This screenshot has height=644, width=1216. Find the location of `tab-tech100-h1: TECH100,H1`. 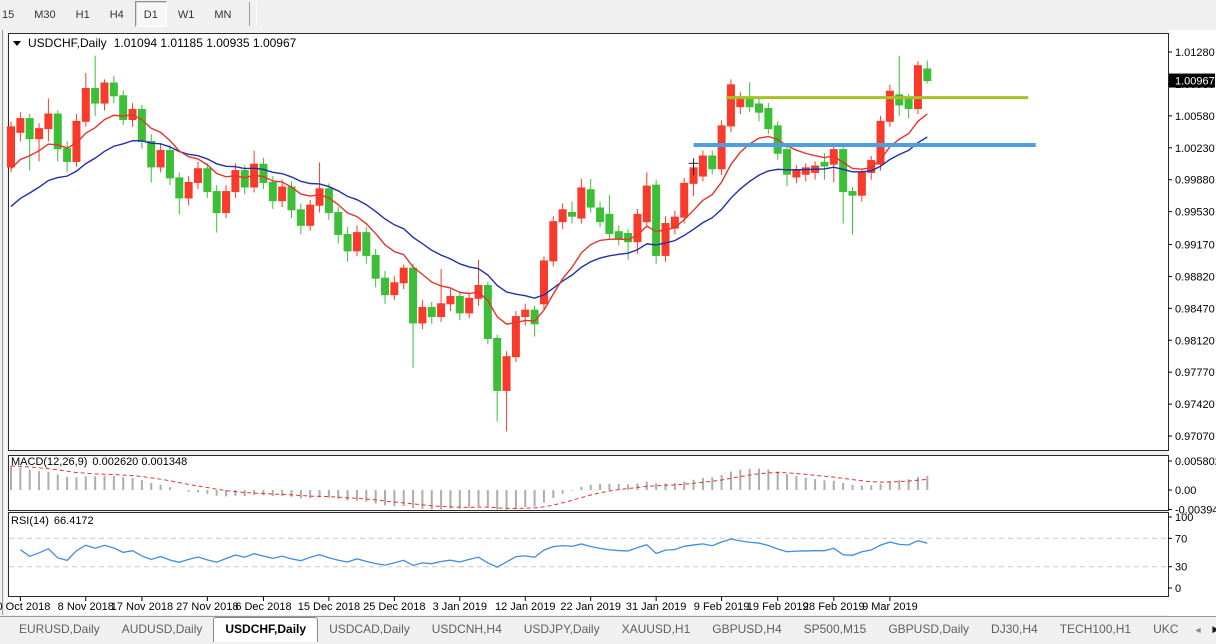

tab-tech100-h1: TECH100,H1 is located at coordinates (1095, 629).